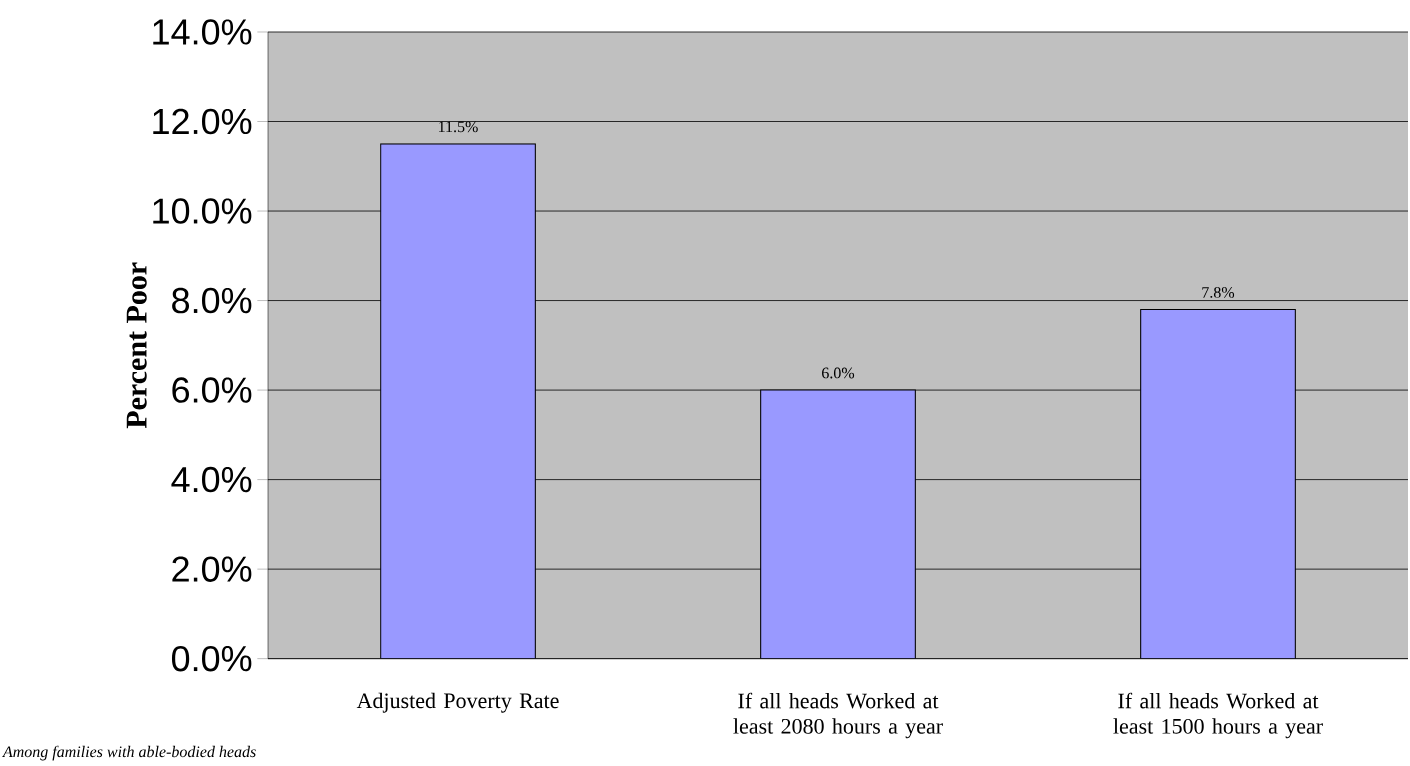 This screenshot has width=1410, height=766. Describe the element at coordinates (202, 211) in the screenshot. I see `y-tick-label: 10.0%` at that location.